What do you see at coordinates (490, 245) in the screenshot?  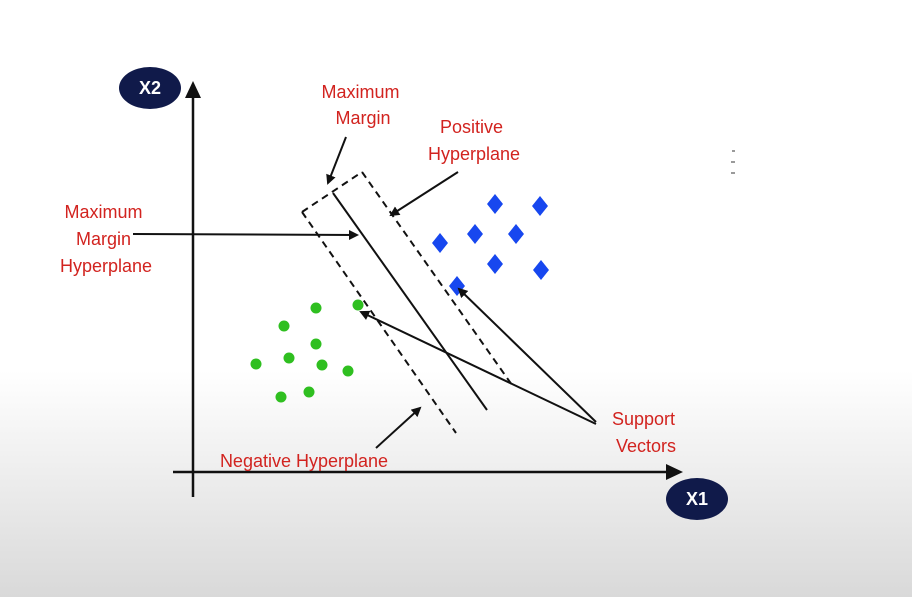 I see `positive-class-points` at bounding box center [490, 245].